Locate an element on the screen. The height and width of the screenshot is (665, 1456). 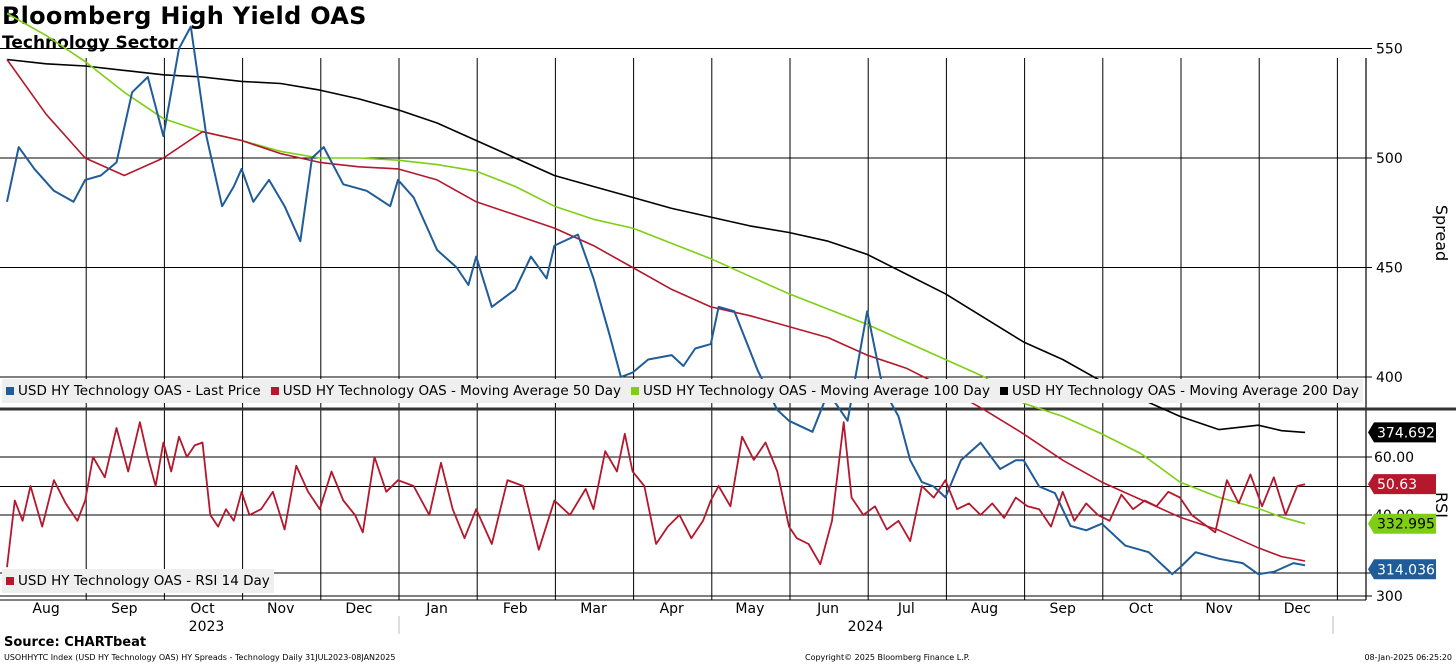
rsi-axis-title: RSI is located at coordinates (1441, 505).